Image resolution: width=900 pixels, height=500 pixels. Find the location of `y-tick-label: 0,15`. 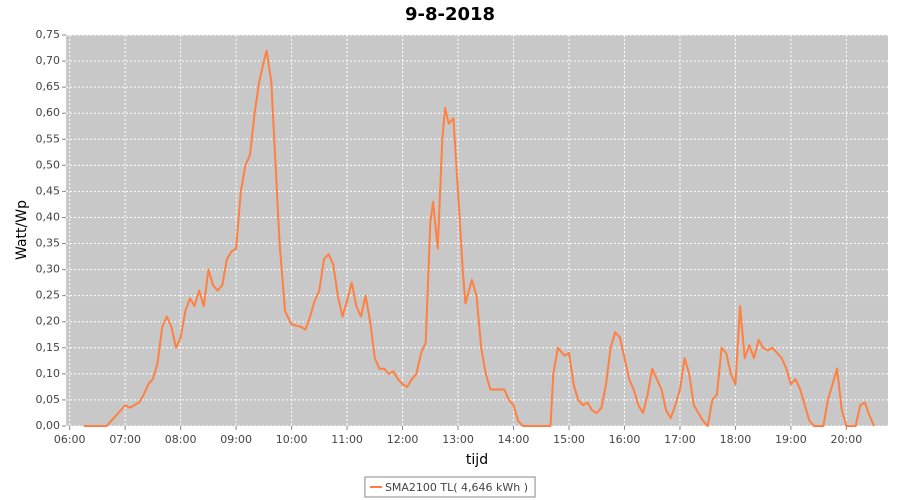

y-tick-label: 0,15 is located at coordinates (48, 347).